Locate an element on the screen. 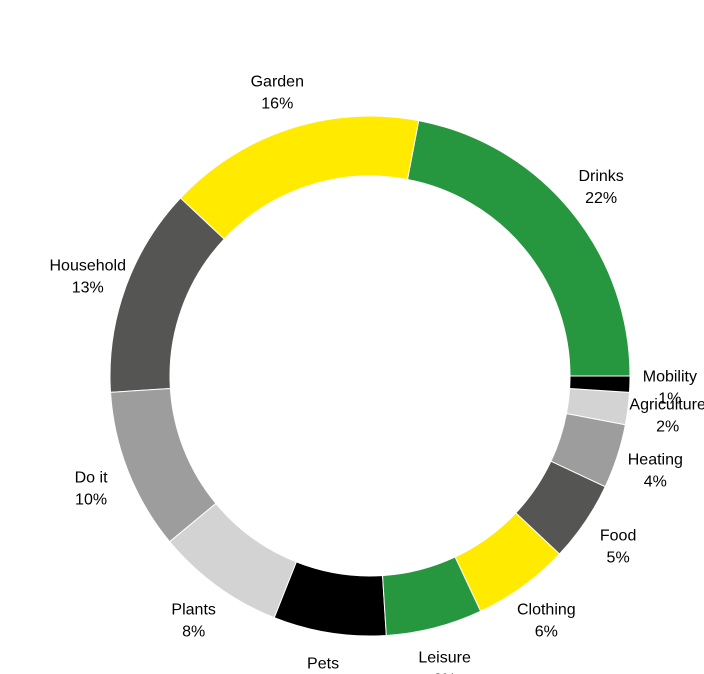 This screenshot has width=704, height=674. slice-name: Household is located at coordinates (87, 265).